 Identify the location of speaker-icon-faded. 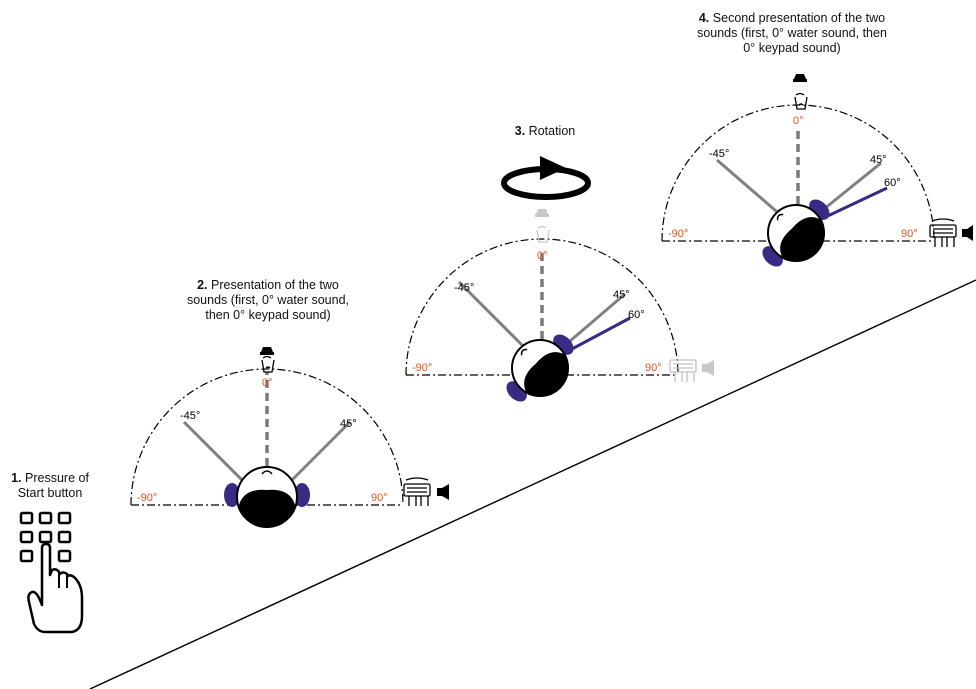
(542, 213).